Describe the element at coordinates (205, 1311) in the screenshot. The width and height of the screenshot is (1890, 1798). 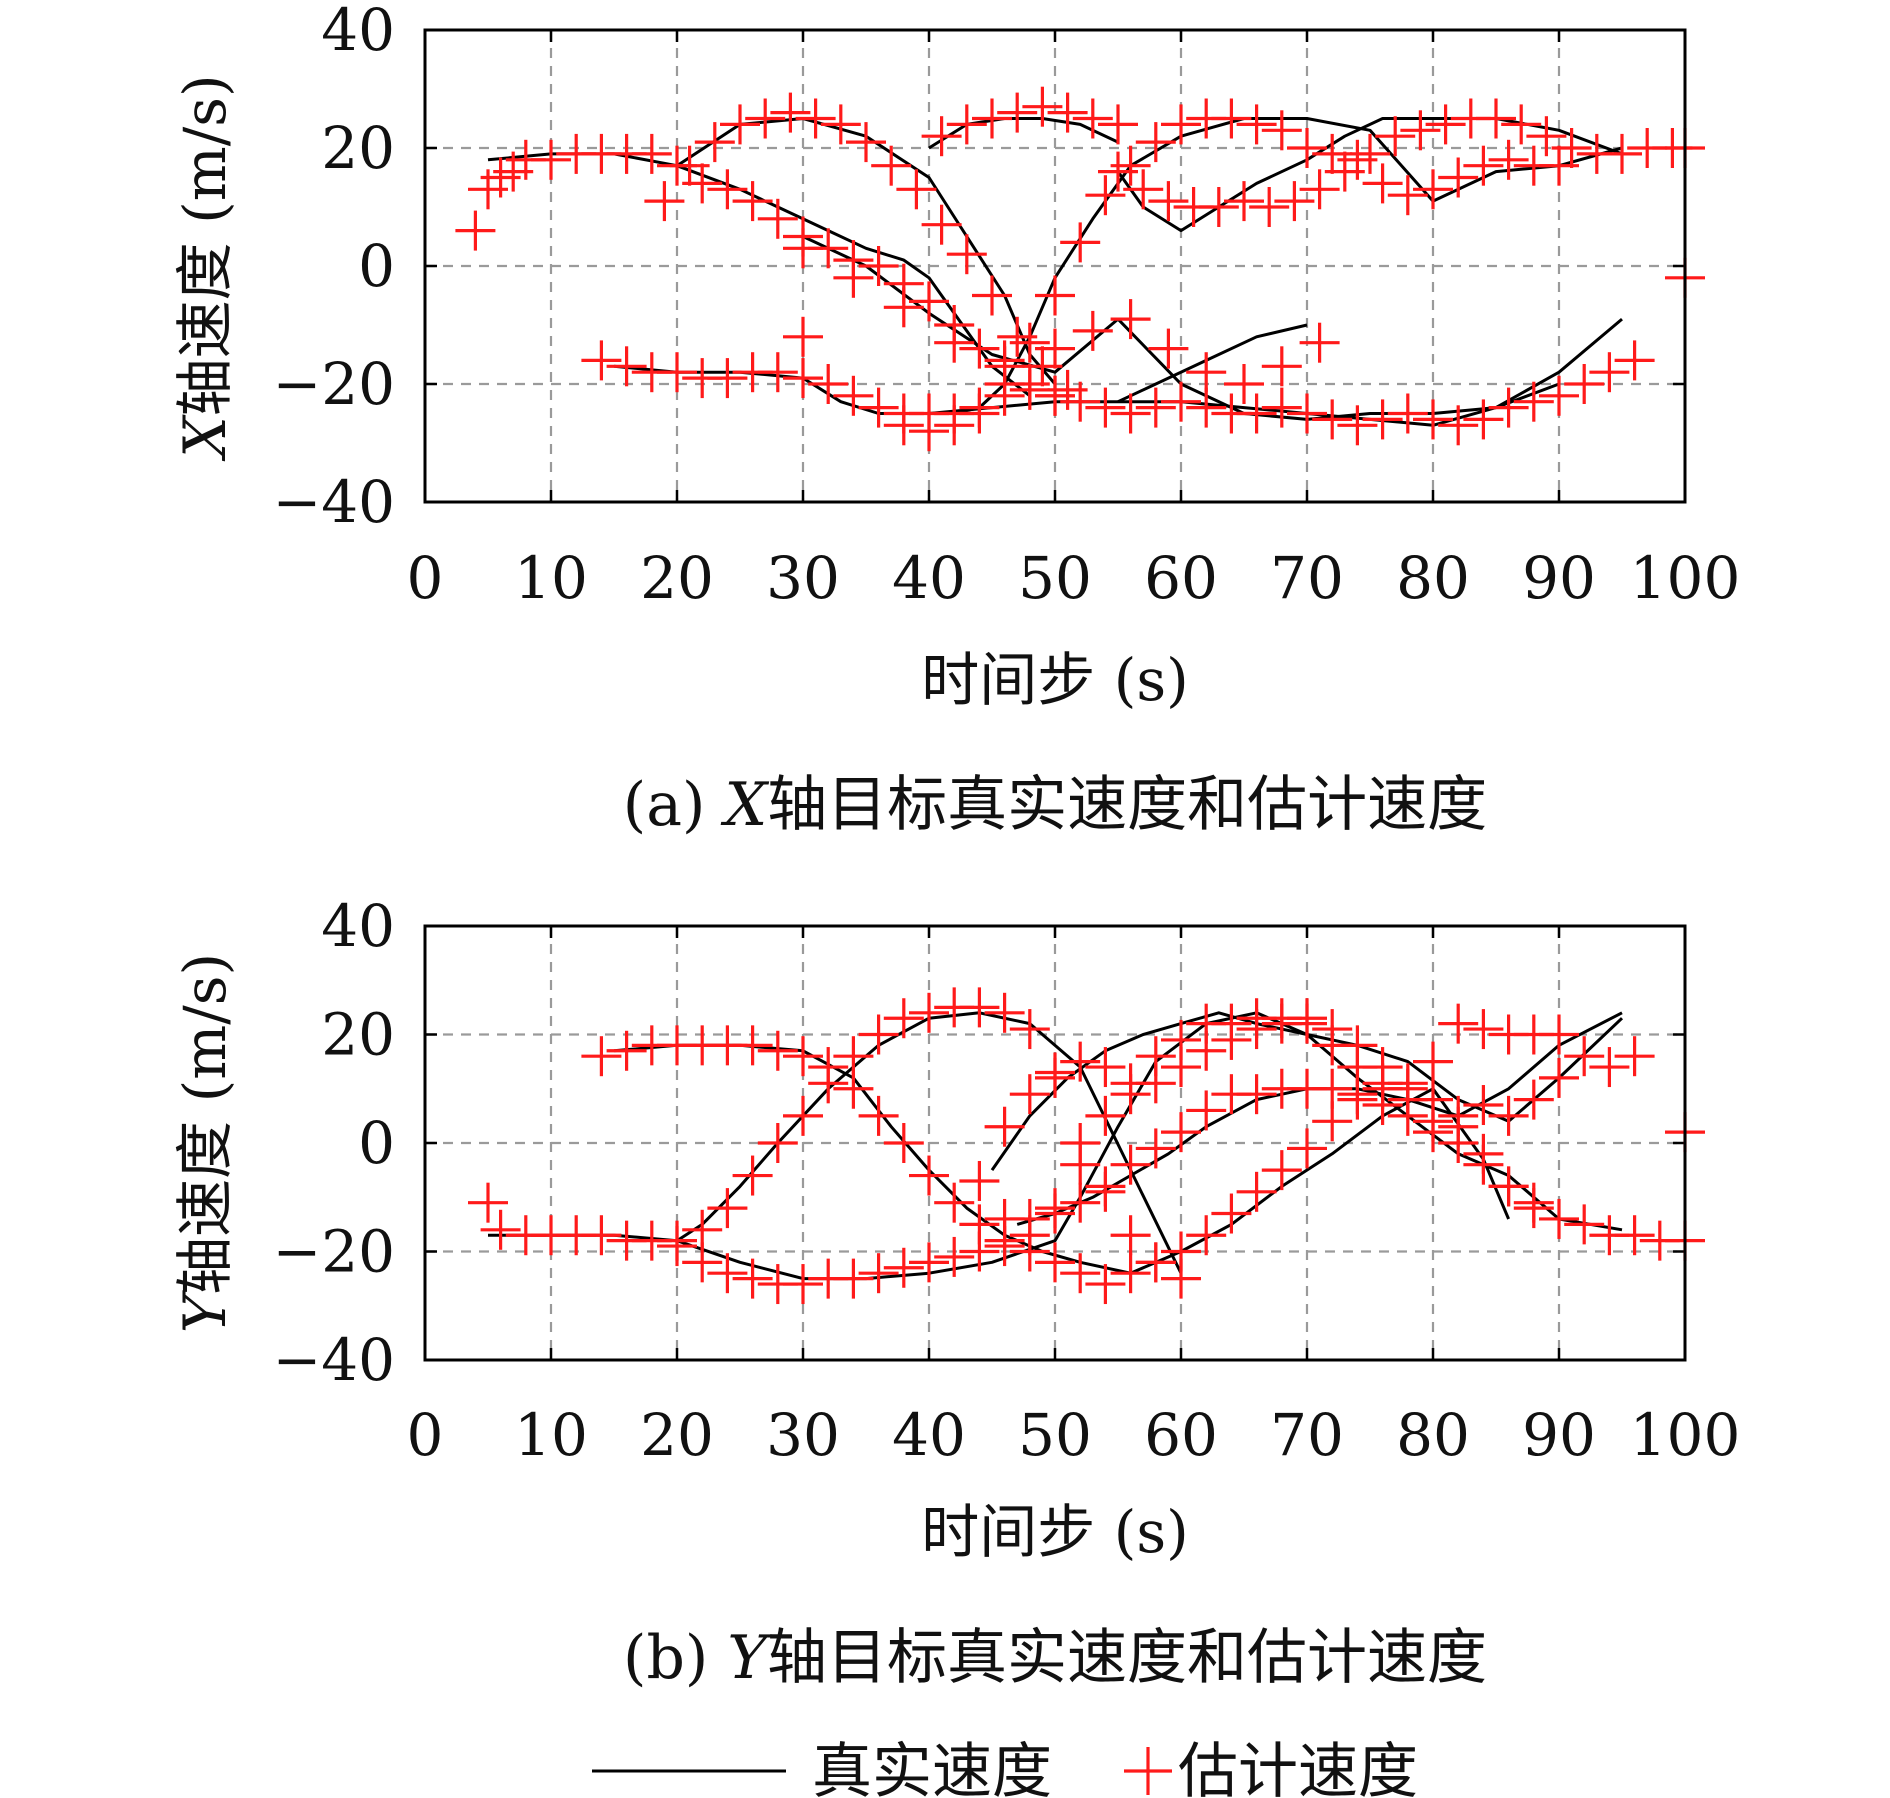
I see `plot-b-ylabel-axis: Y` at that location.